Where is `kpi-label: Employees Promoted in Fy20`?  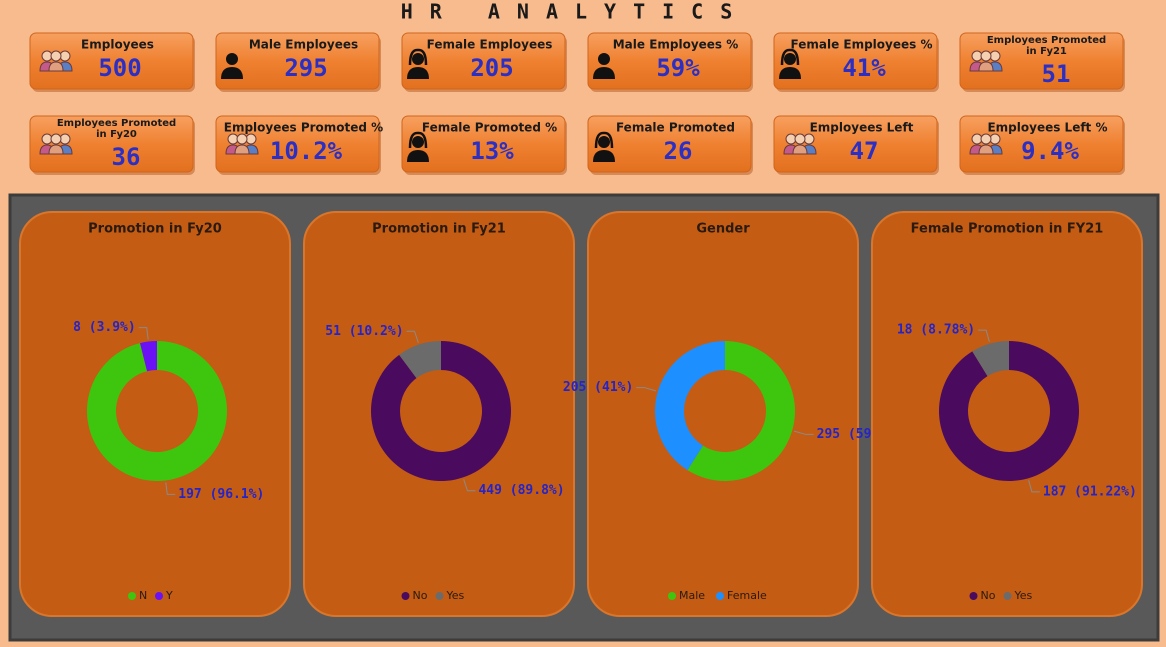 kpi-label: Employees Promoted in Fy20 is located at coordinates (116, 129).